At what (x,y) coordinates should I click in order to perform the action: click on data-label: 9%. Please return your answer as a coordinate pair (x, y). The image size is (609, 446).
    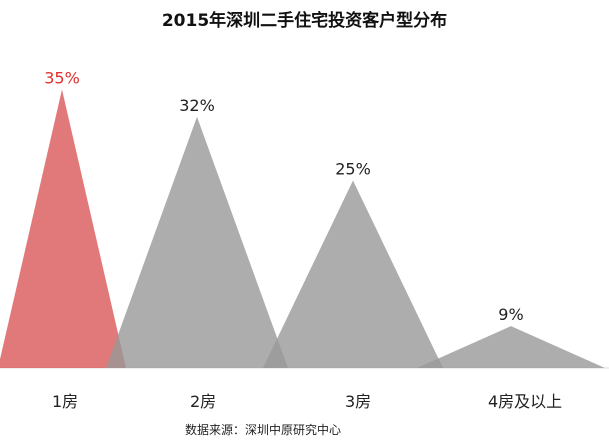
    Looking at the image, I should click on (510, 314).